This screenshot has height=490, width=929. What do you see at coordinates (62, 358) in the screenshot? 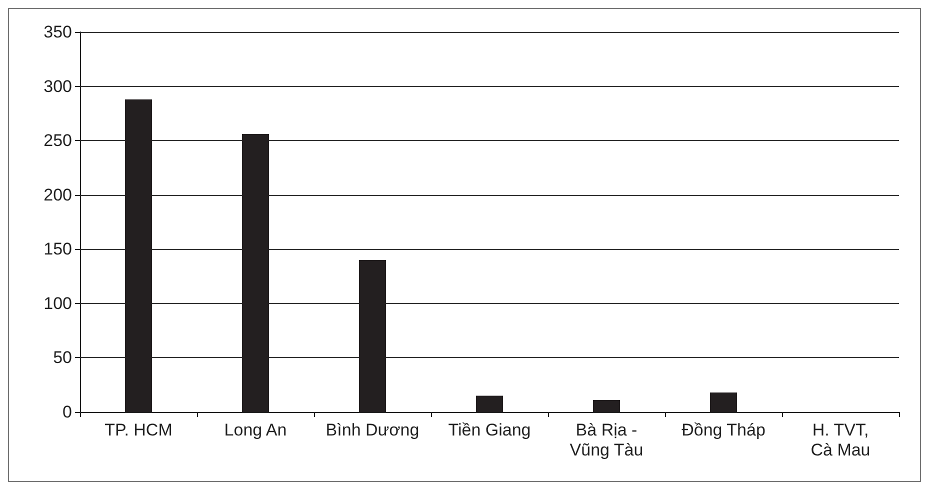
I see `y-tick-label: 50` at bounding box center [62, 358].